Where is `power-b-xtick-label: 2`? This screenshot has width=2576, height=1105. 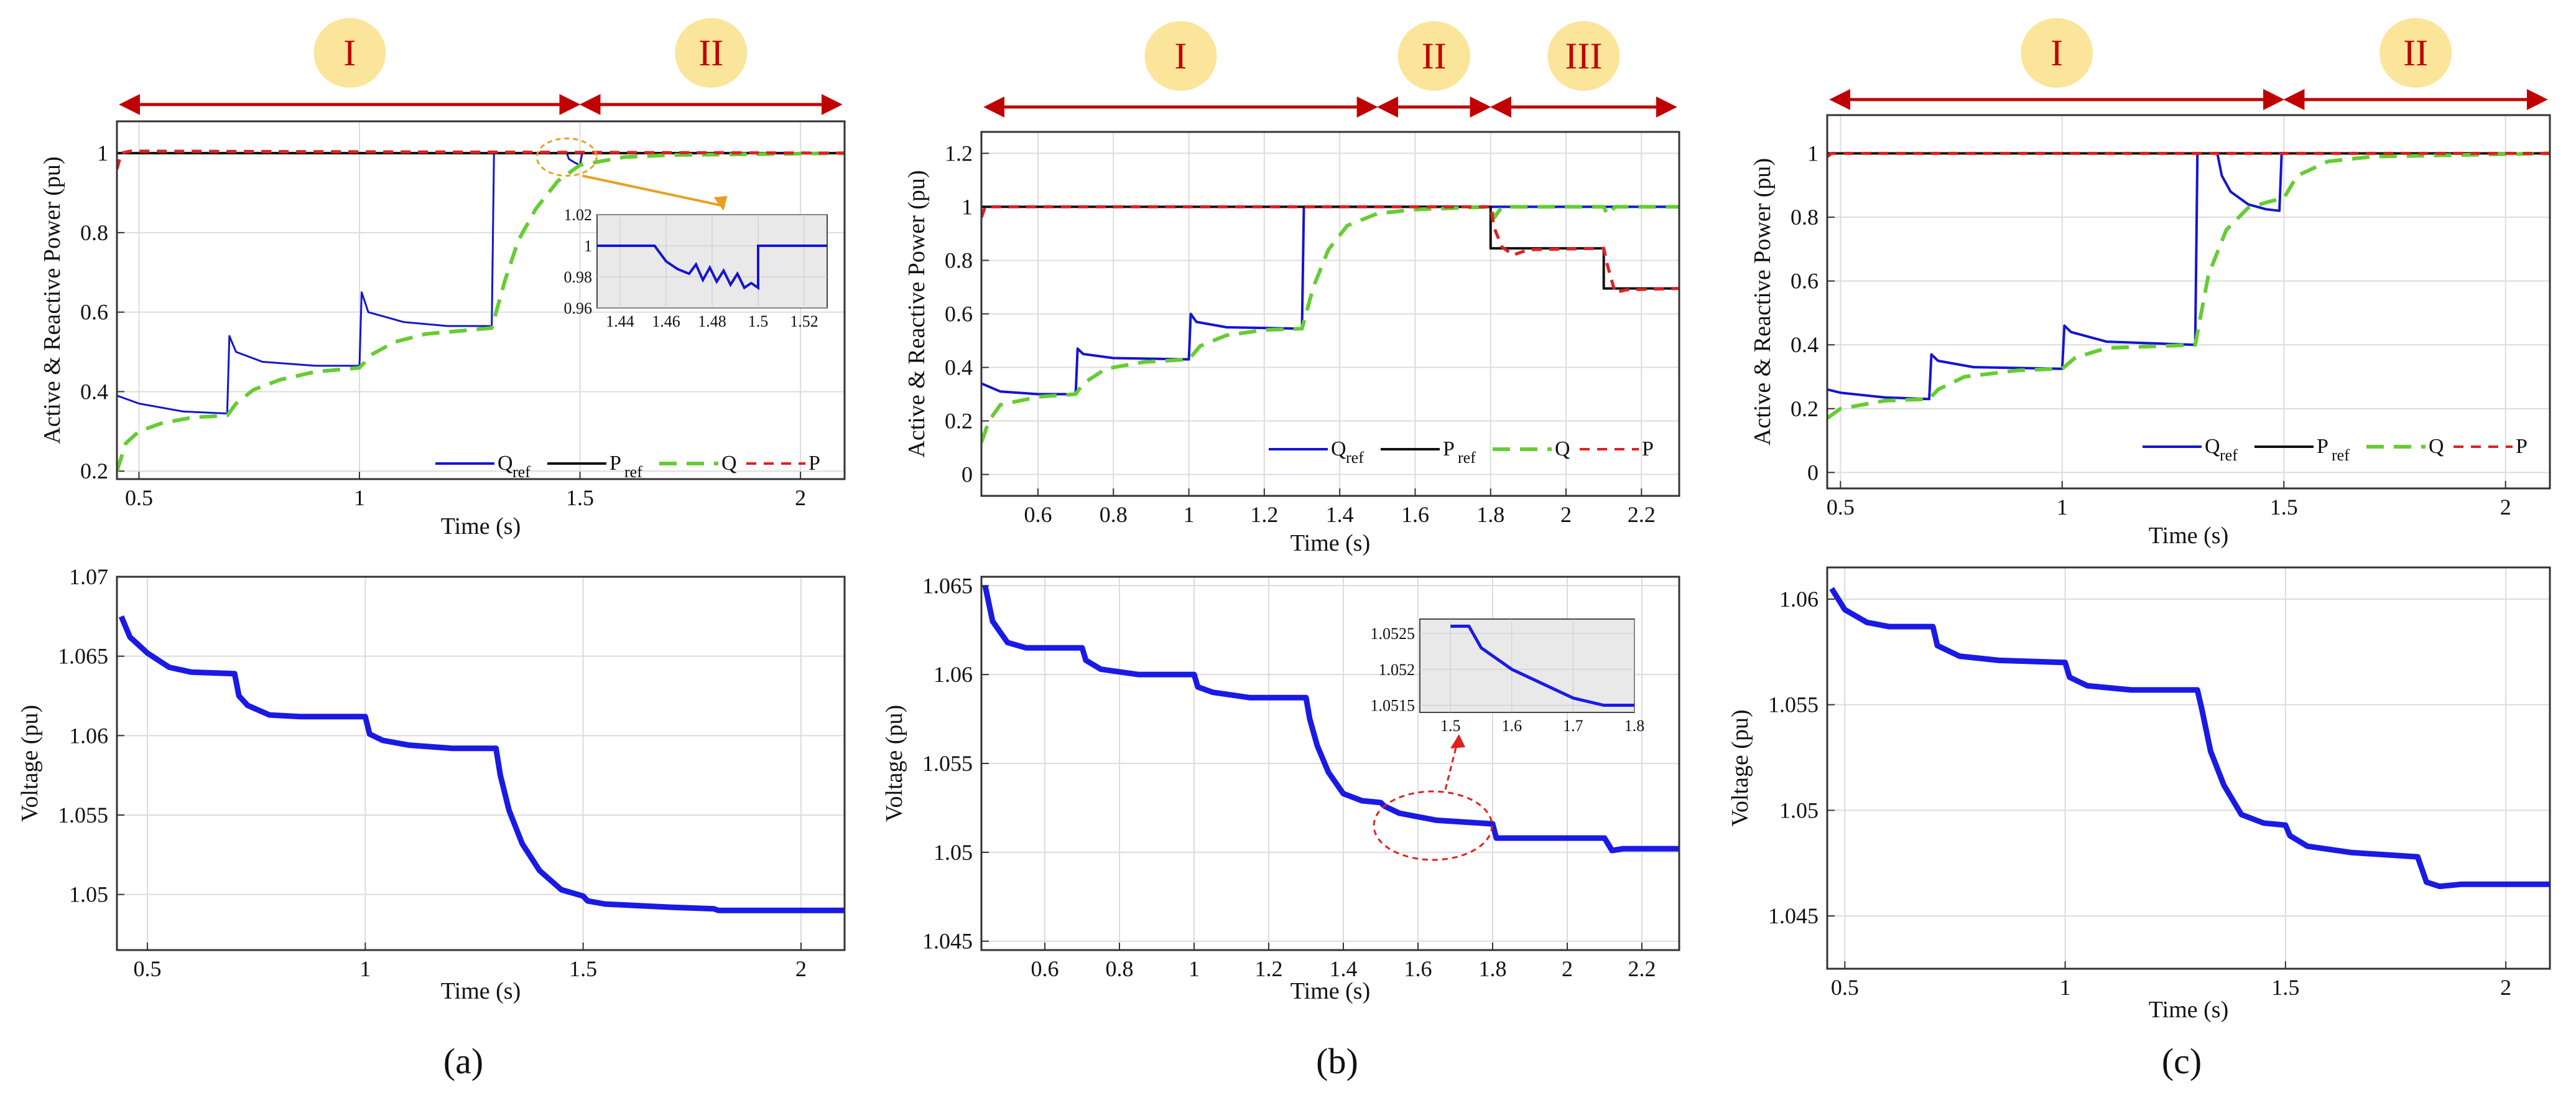 power-b-xtick-label: 2 is located at coordinates (1566, 514).